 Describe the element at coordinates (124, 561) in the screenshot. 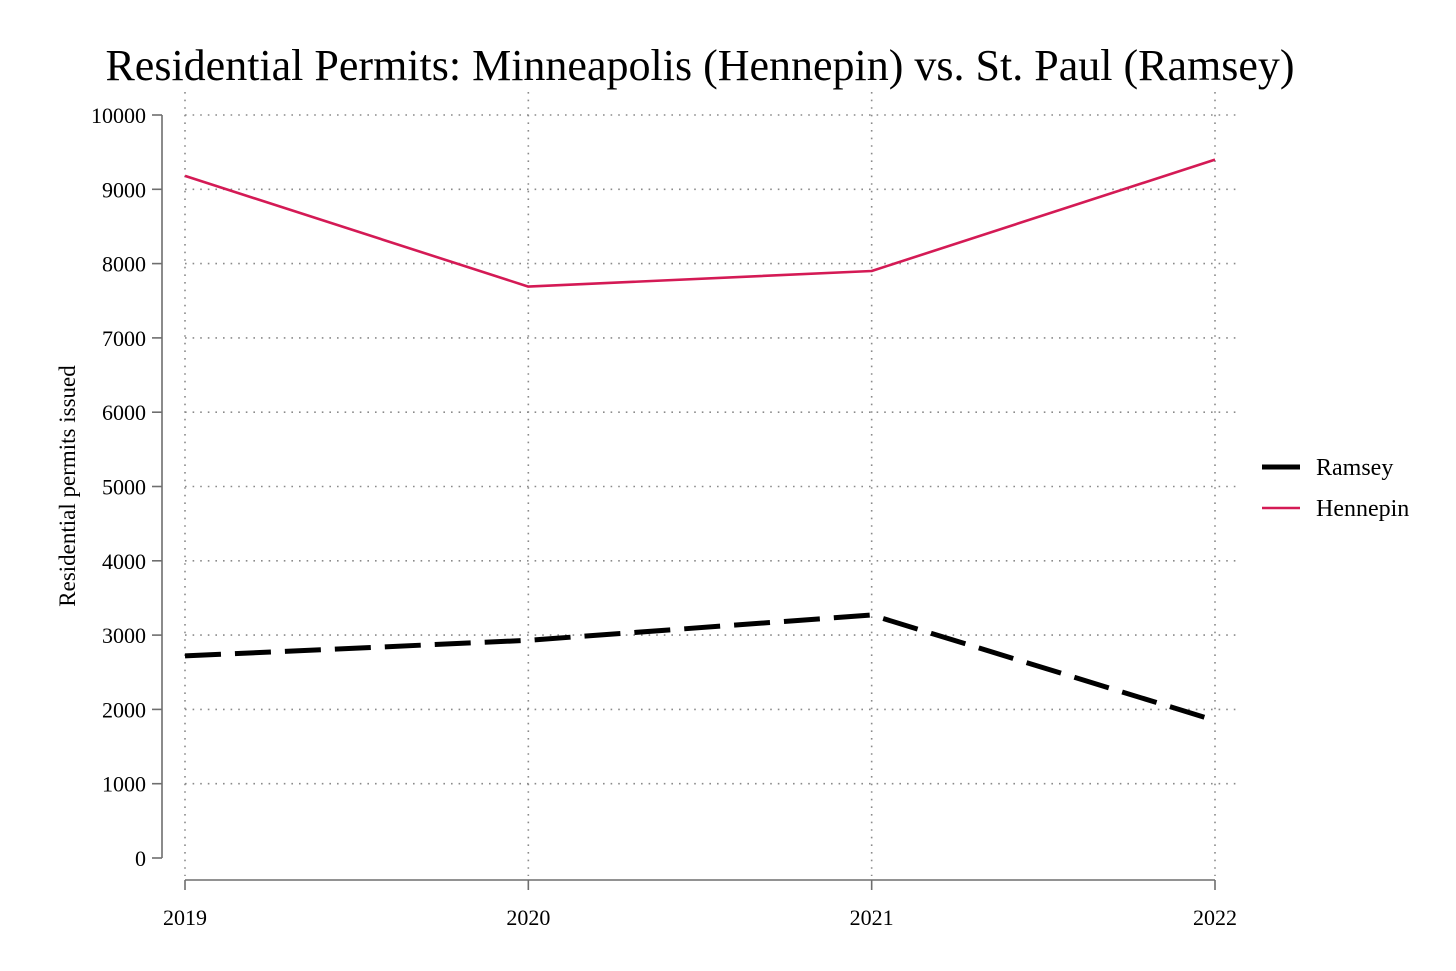

I see `y-tick-label: 4000` at that location.